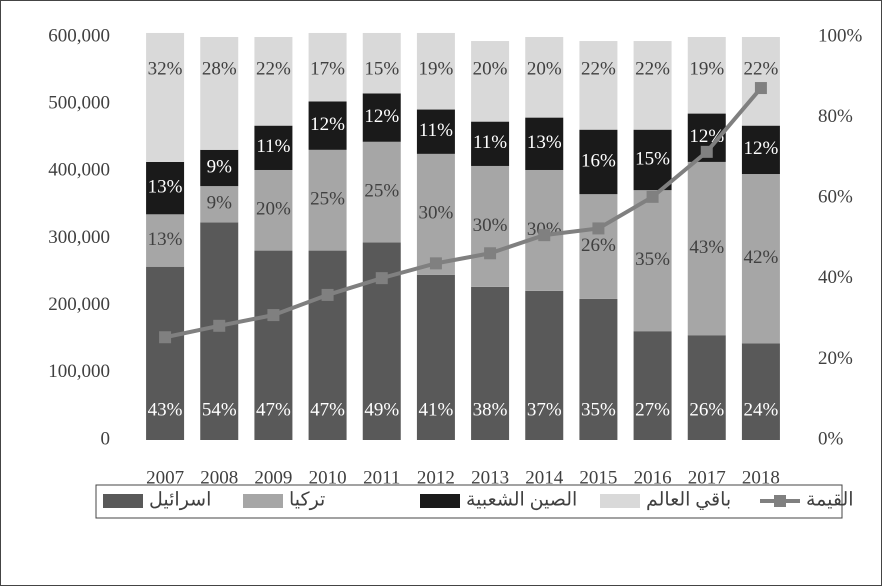 The width and height of the screenshot is (883, 587). What do you see at coordinates (328, 477) in the screenshot?
I see `x-tick-label: 2010` at bounding box center [328, 477].